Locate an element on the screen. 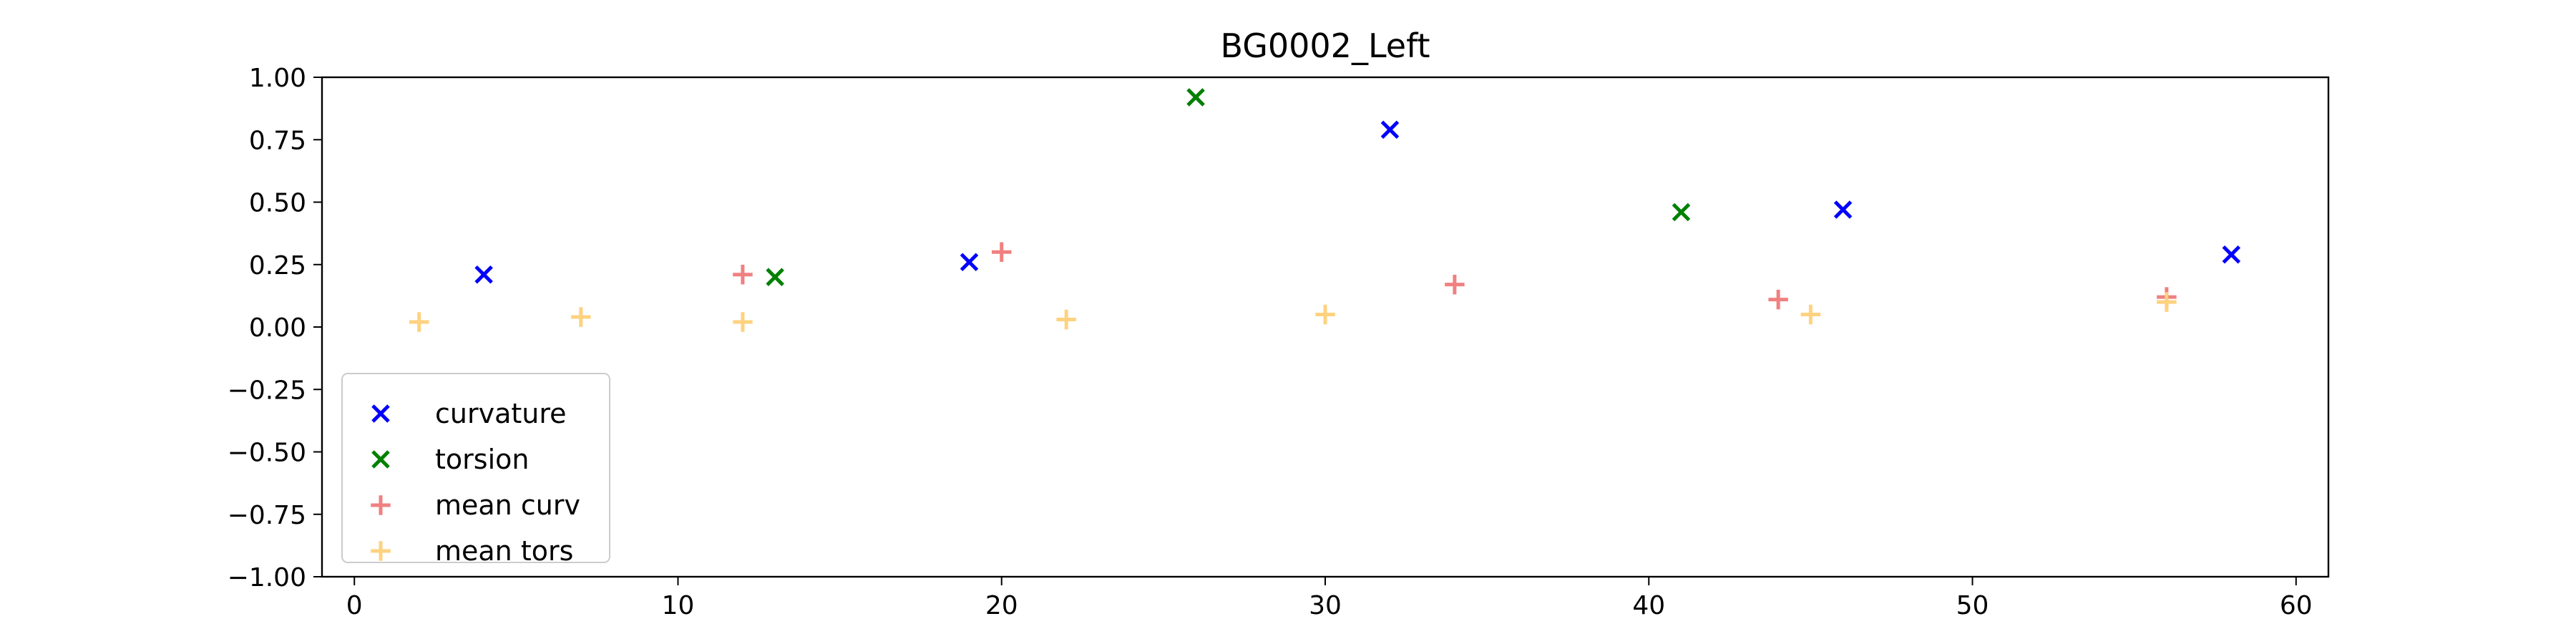  x-tick-label: 30 is located at coordinates (1325, 605).